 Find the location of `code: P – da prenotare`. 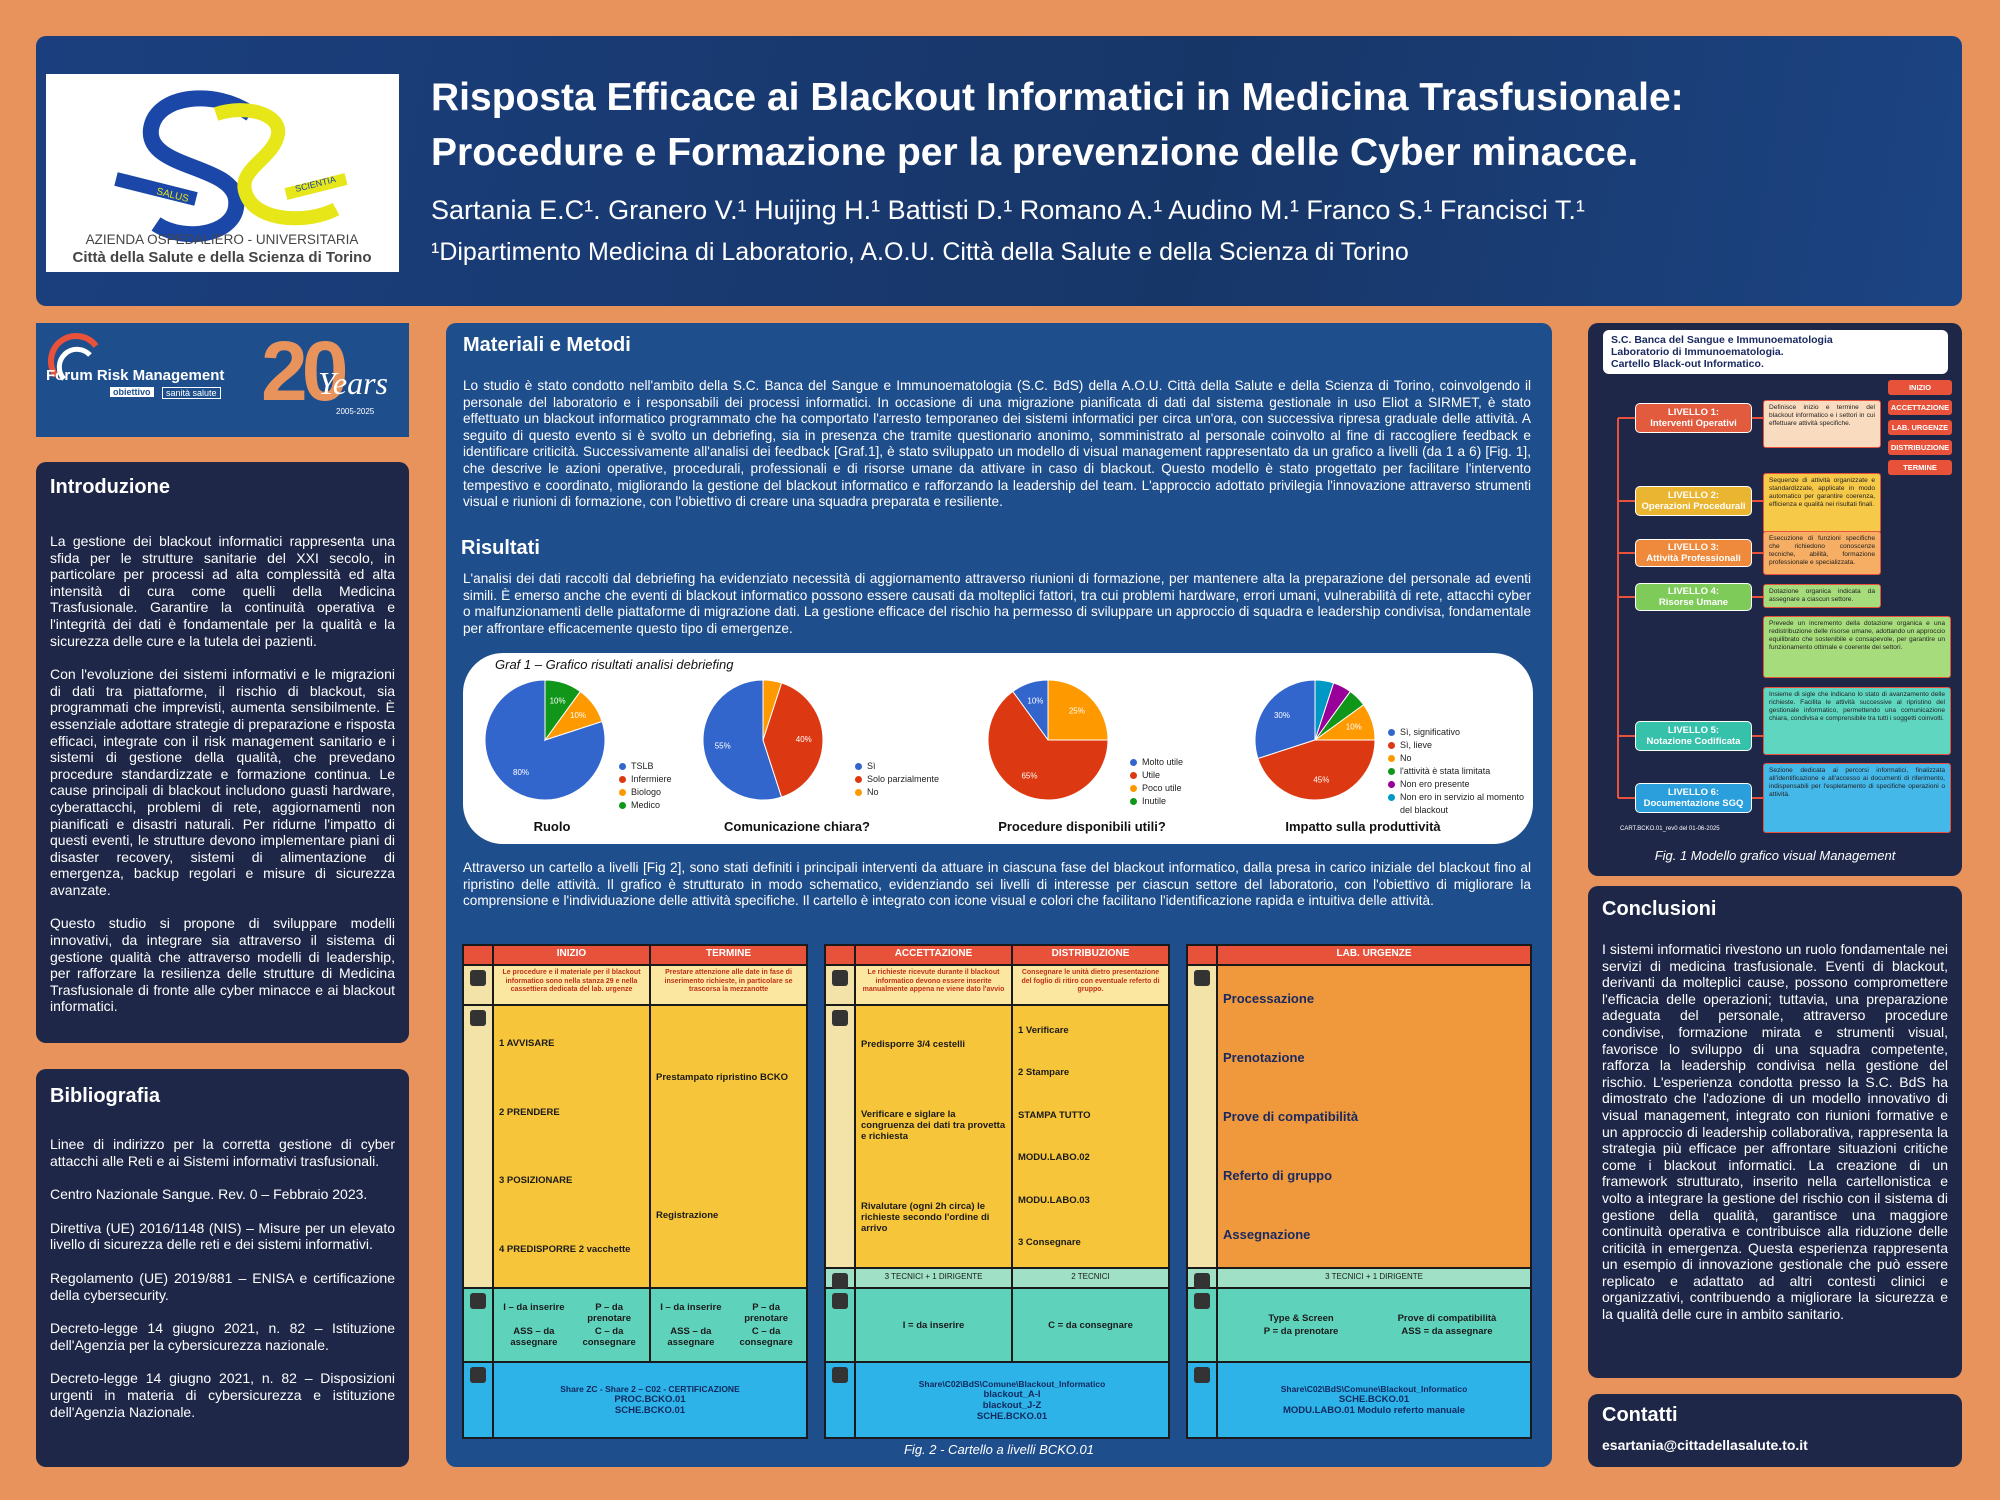

code: P – da prenotare is located at coordinates (609, 1313).